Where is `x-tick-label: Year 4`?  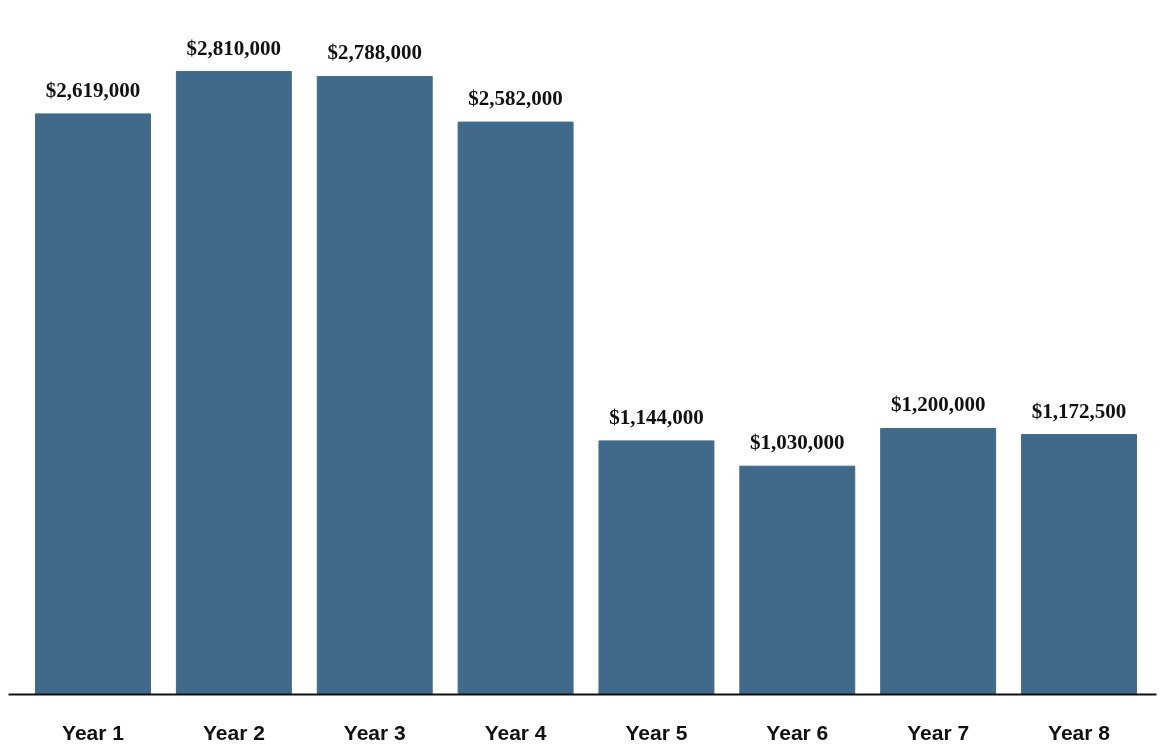 x-tick-label: Year 4 is located at coordinates (515, 732).